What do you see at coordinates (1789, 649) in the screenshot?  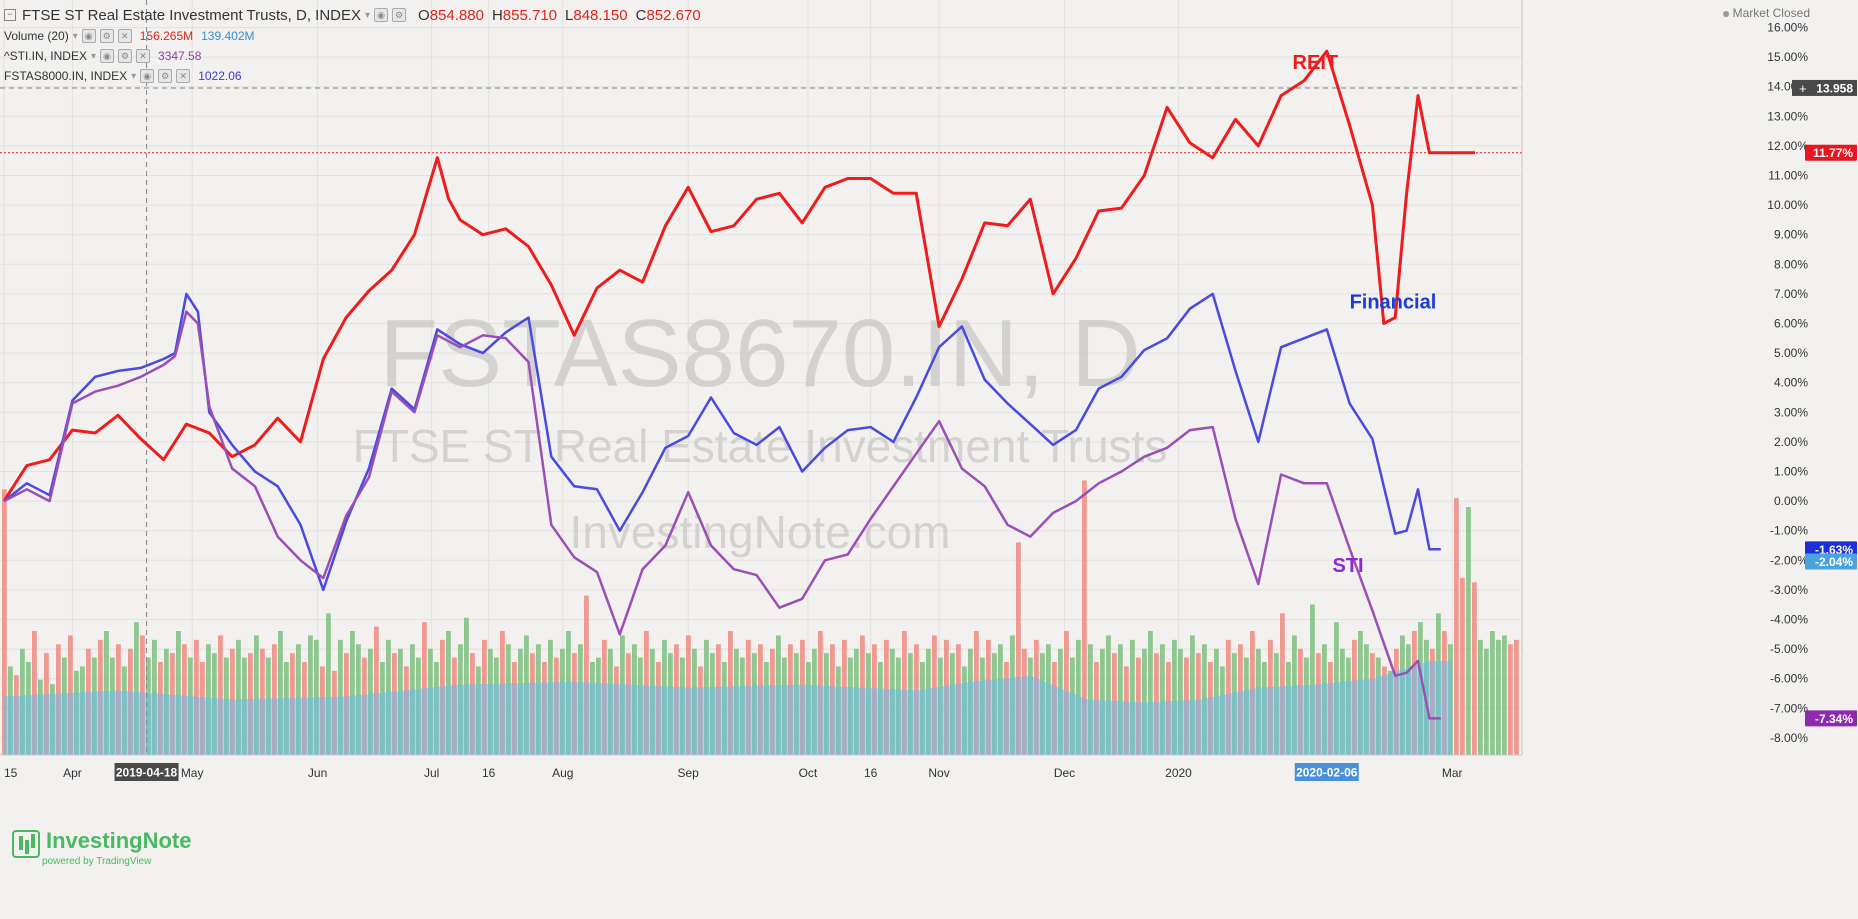 I see `y-tick-label: -5.00%` at bounding box center [1789, 649].